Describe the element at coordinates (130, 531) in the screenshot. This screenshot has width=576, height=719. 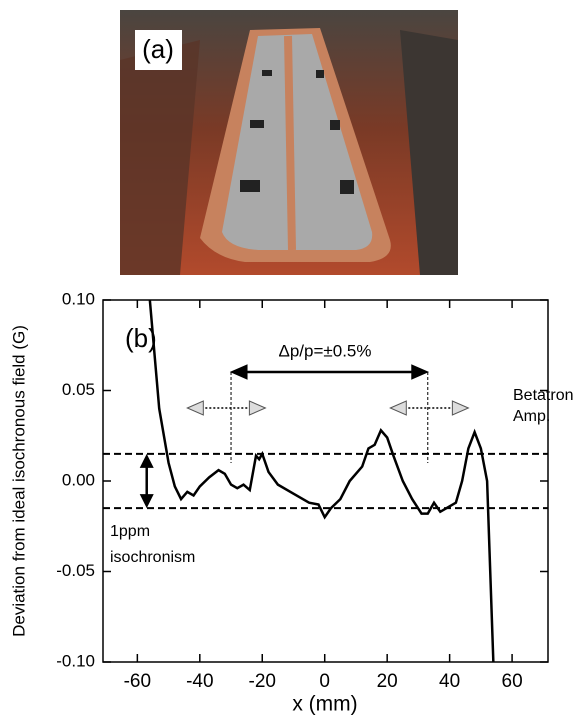
I see `annotation: 1ppm` at that location.